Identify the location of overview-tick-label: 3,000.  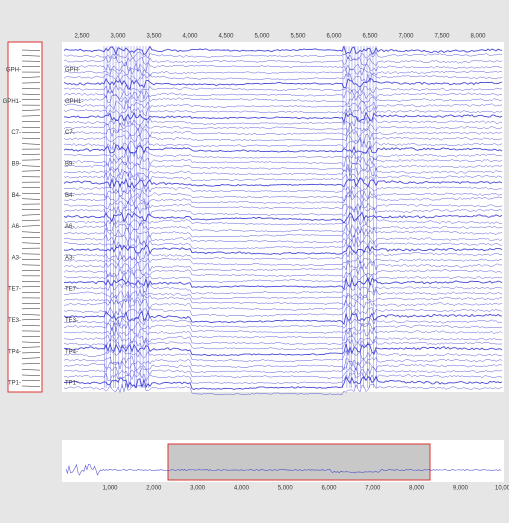
(198, 489).